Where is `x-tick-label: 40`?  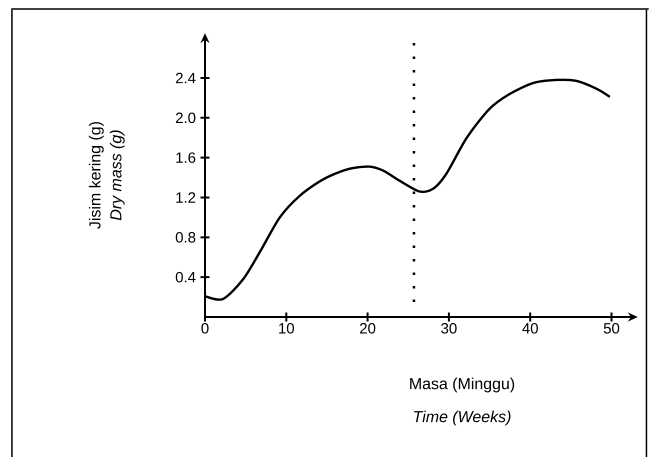
x-tick-label: 40 is located at coordinates (530, 328).